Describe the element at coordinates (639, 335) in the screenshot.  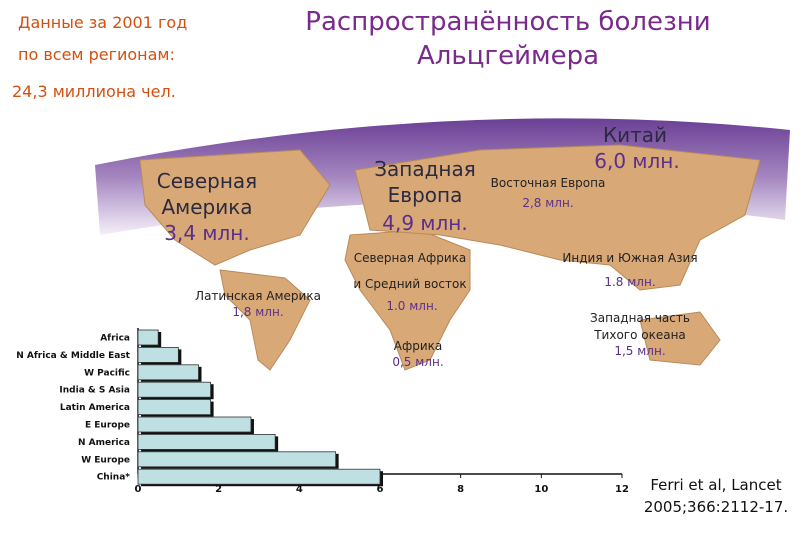
I see `map-label: Тихого океана` at that location.